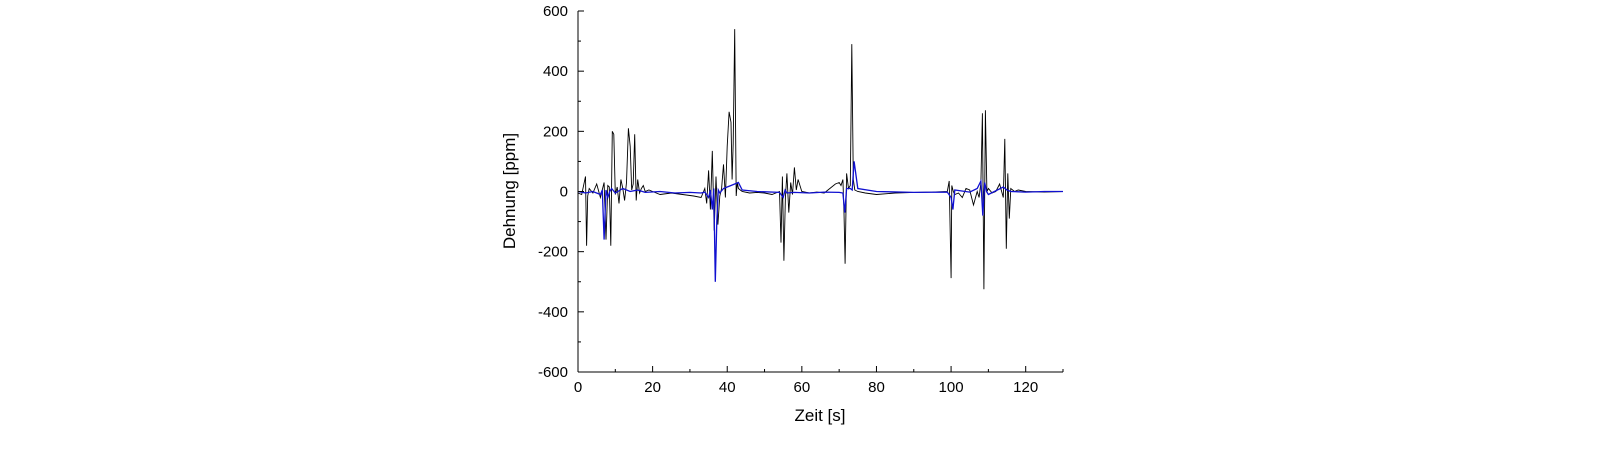 The height and width of the screenshot is (457, 1618). Describe the element at coordinates (876, 387) in the screenshot. I see `x-tick-label: 80` at that location.